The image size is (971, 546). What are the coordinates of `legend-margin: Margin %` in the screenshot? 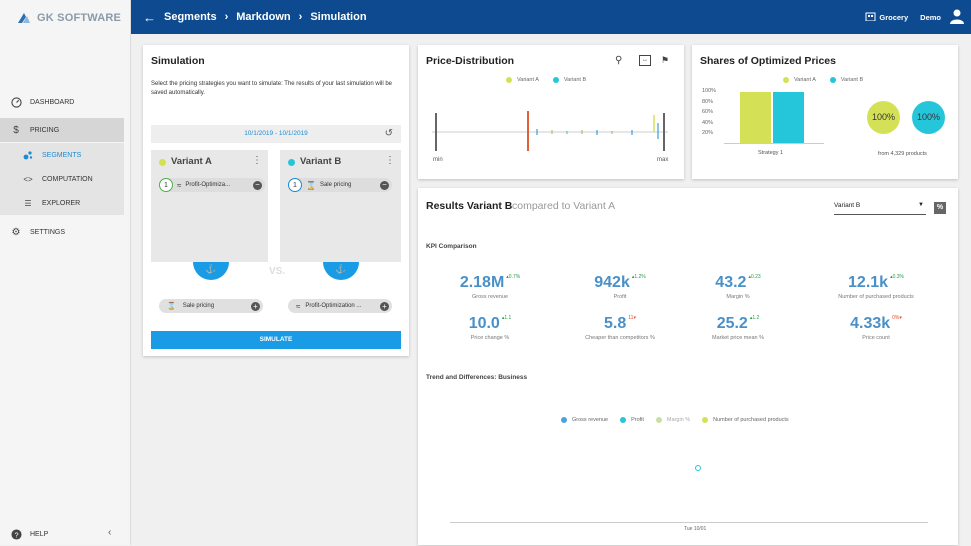 It's located at (672, 420).